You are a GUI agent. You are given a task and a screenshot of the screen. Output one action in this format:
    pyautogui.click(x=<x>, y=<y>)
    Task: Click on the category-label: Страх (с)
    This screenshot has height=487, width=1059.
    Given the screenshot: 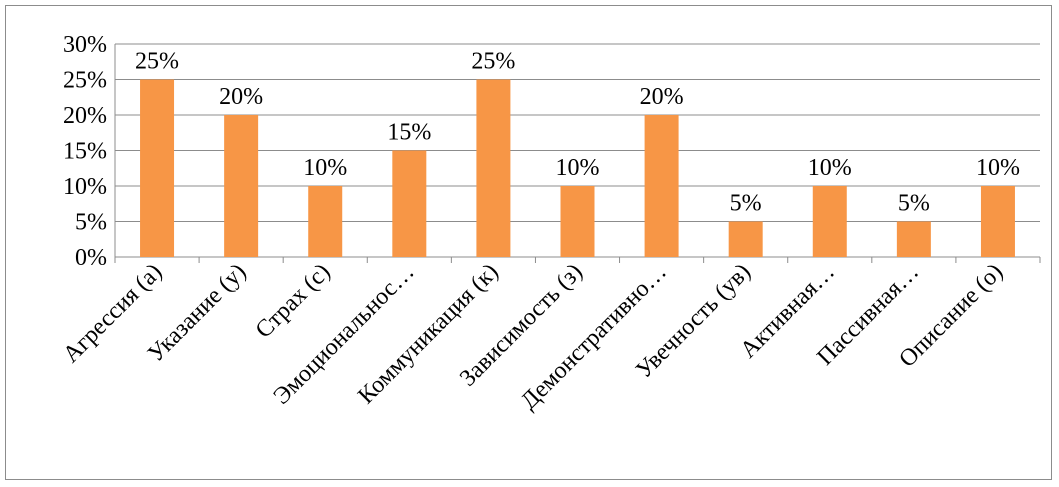 What is the action you would take?
    pyautogui.click(x=293, y=301)
    